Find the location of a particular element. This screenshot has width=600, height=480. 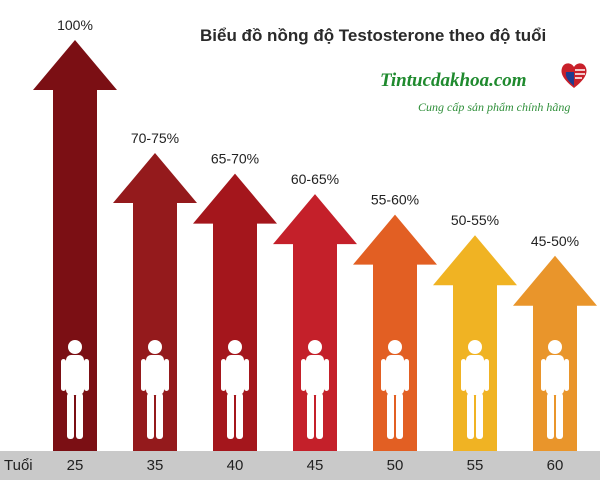

data-label-45: 60-65% is located at coordinates (315, 179).